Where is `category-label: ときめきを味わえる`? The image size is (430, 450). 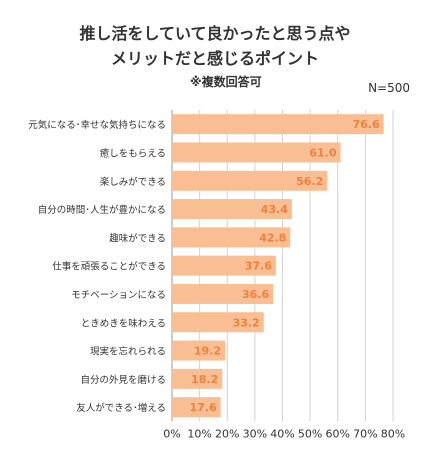
category-label: ときめきを味わえる is located at coordinates (123, 323).